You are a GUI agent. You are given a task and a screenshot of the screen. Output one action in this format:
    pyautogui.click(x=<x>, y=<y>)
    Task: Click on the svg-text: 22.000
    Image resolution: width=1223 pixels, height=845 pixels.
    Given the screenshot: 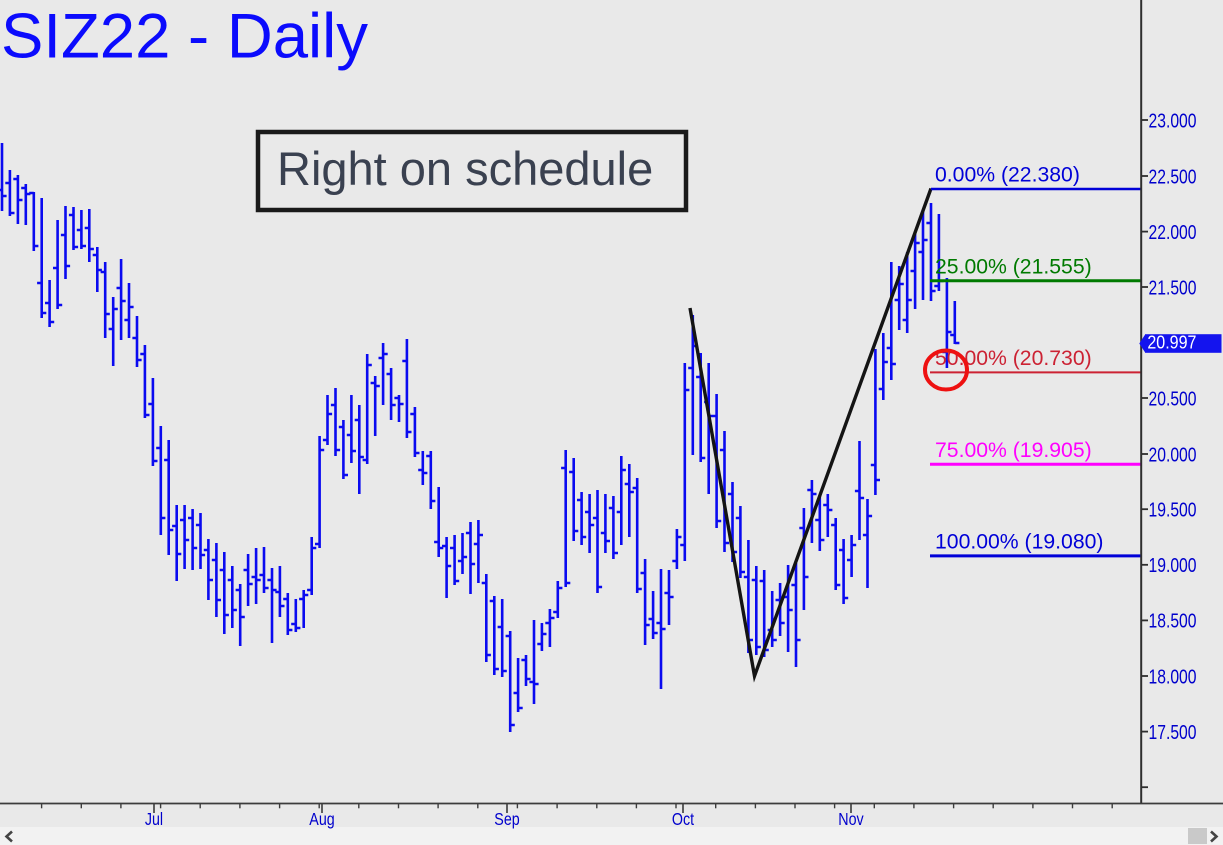 What is the action you would take?
    pyautogui.click(x=1173, y=233)
    